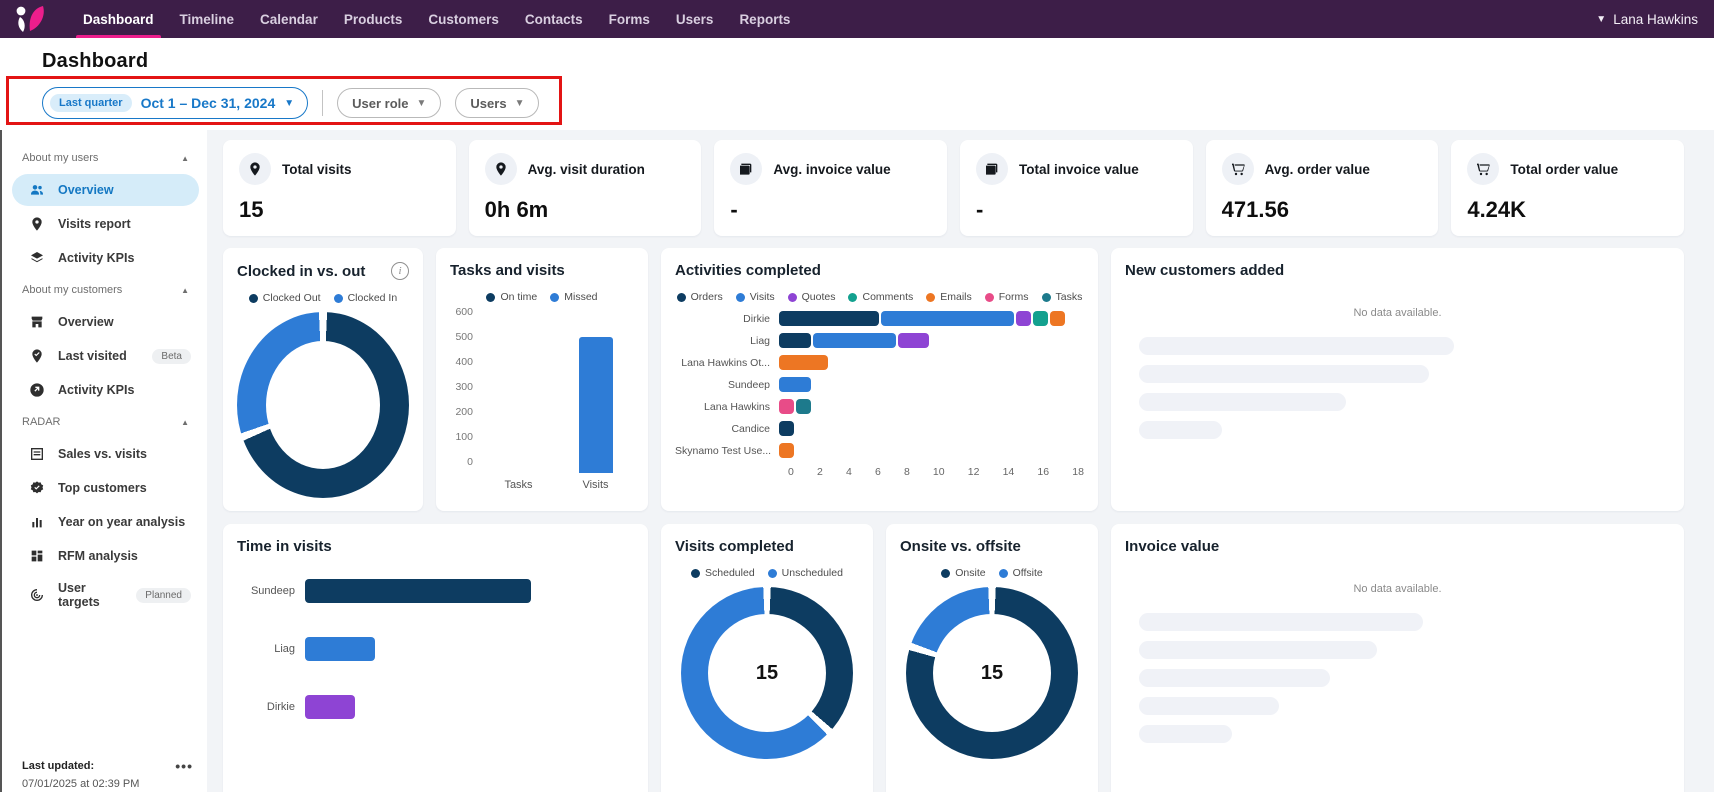 The height and width of the screenshot is (792, 1714). What do you see at coordinates (289, 19) in the screenshot?
I see `nav-item-calendar: Calendar` at bounding box center [289, 19].